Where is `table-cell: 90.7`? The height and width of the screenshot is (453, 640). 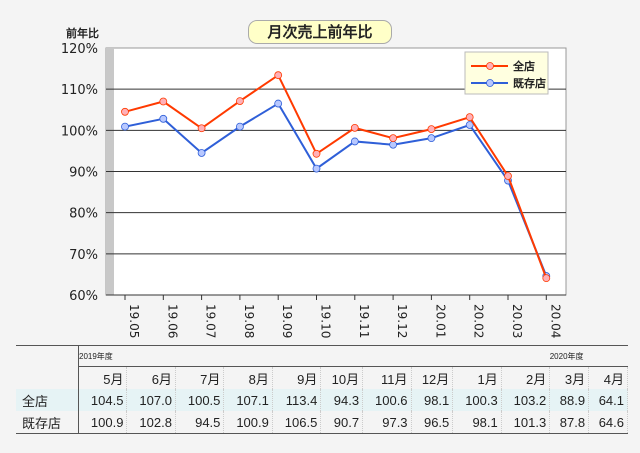 table-cell: 90.7 is located at coordinates (342, 422).